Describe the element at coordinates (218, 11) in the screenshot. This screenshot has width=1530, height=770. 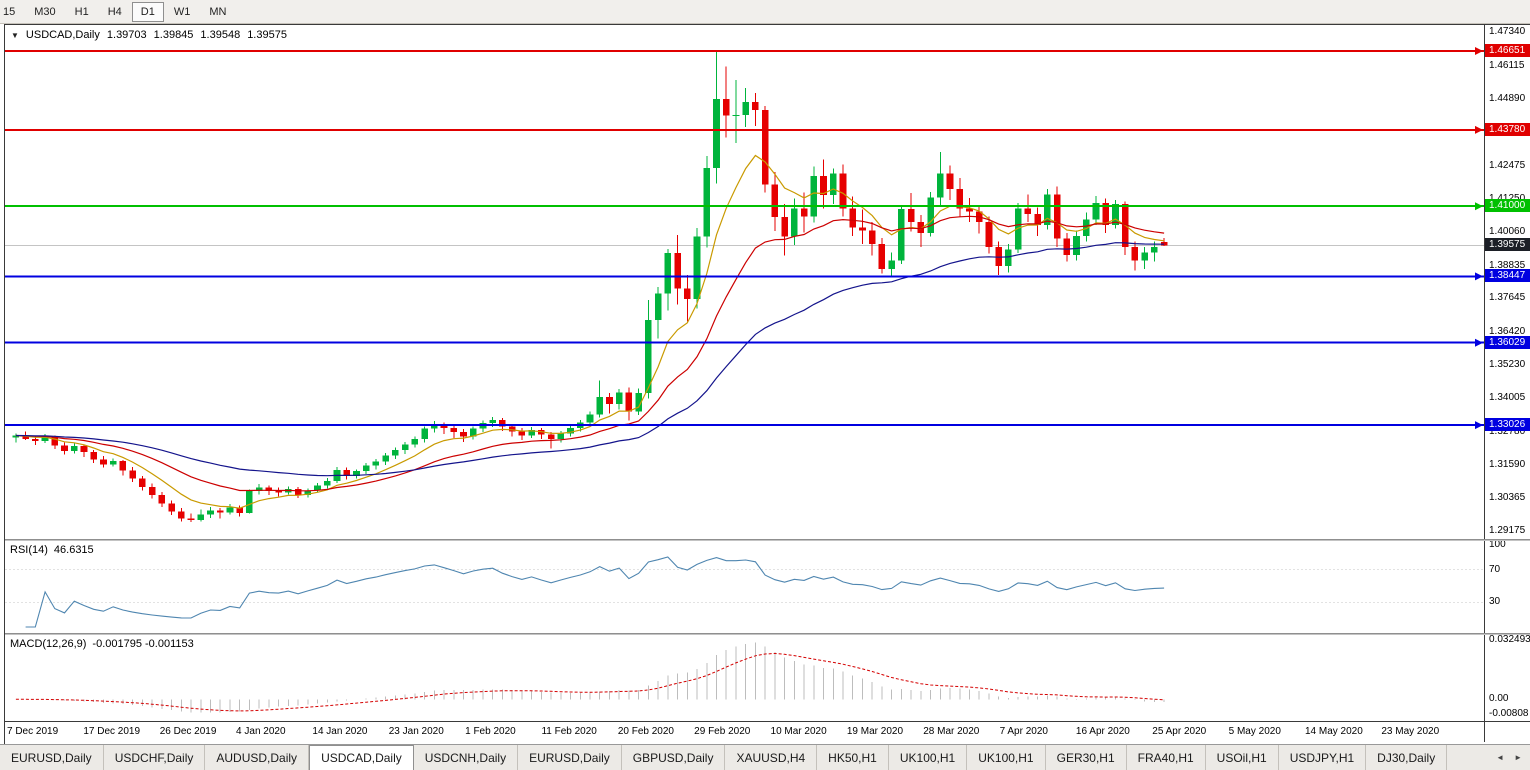
I see `timeframe-button-MN: MN` at that location.